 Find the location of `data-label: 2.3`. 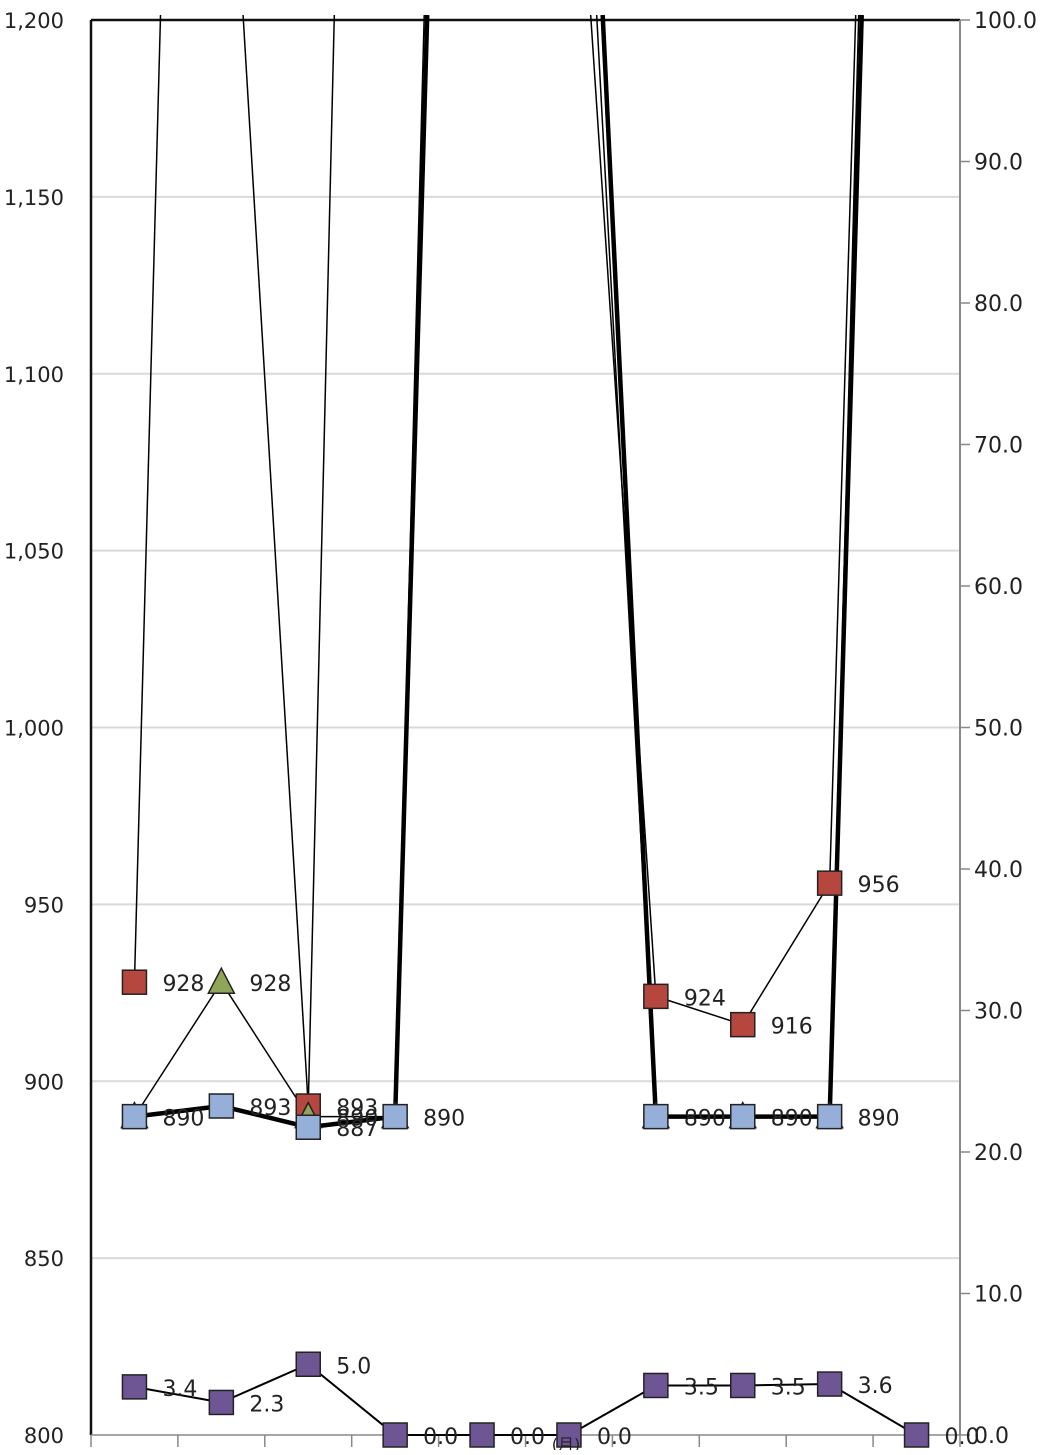

data-label: 2.3 is located at coordinates (266, 1404).